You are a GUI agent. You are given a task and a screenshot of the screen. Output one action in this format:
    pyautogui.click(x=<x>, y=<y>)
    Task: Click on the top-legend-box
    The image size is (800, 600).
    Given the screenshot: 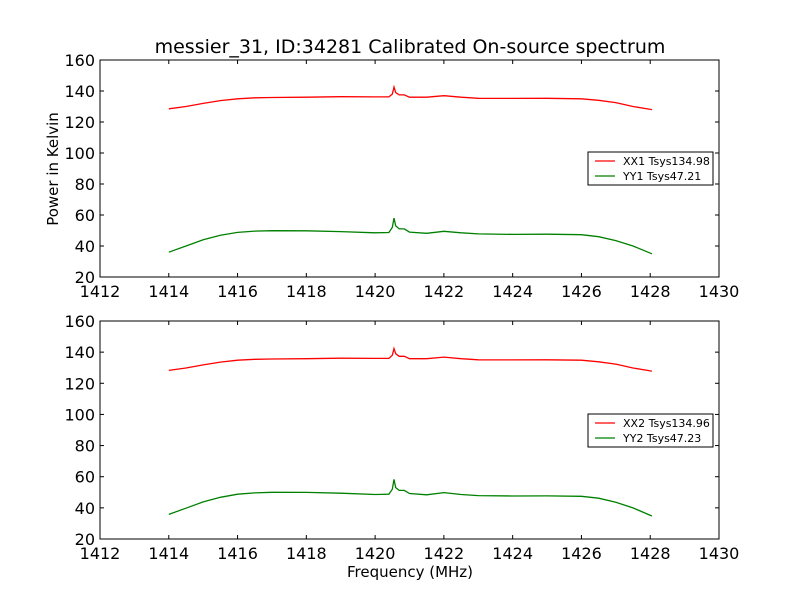 What is the action you would take?
    pyautogui.click(x=650, y=168)
    